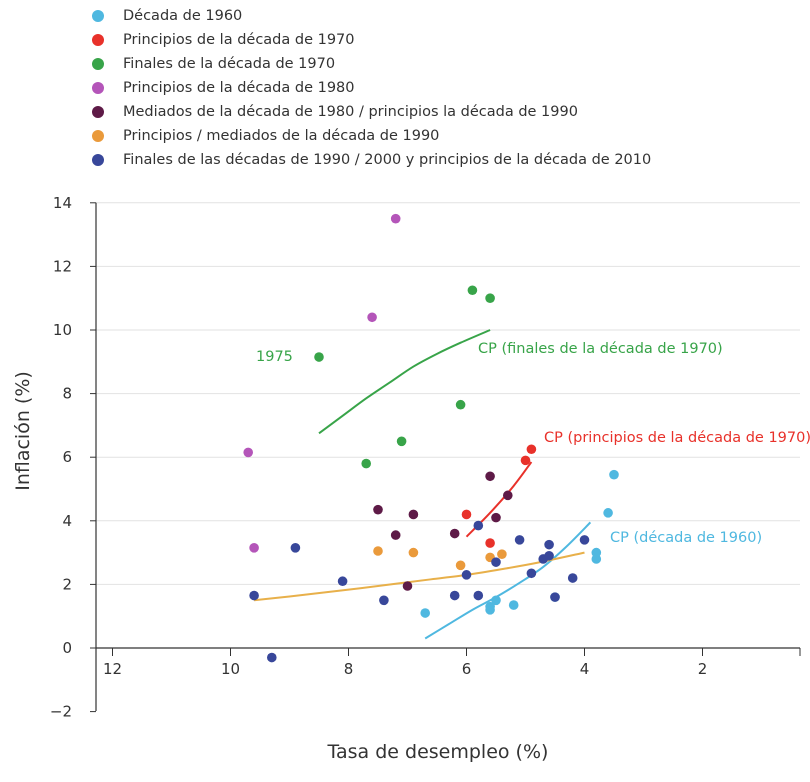  What do you see at coordinates (371, 40) in the screenshot?
I see `legend-item: Principios de la década de 1970` at bounding box center [371, 40].